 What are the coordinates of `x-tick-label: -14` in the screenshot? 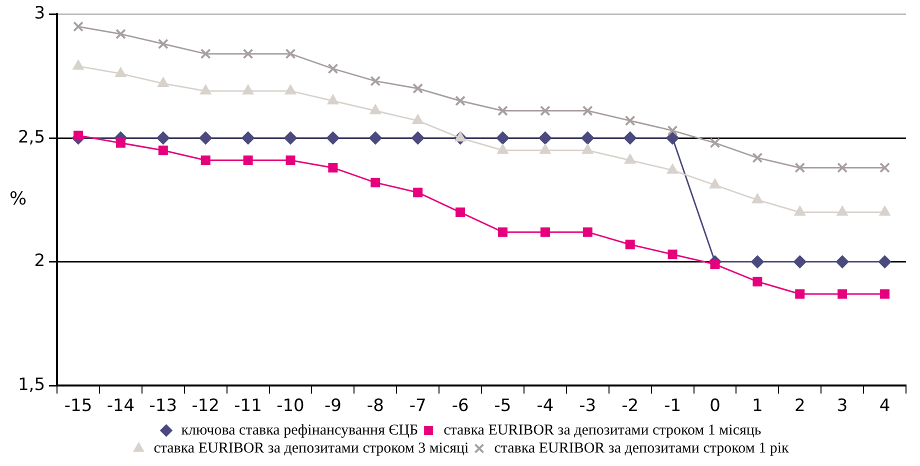 It's located at (120, 406).